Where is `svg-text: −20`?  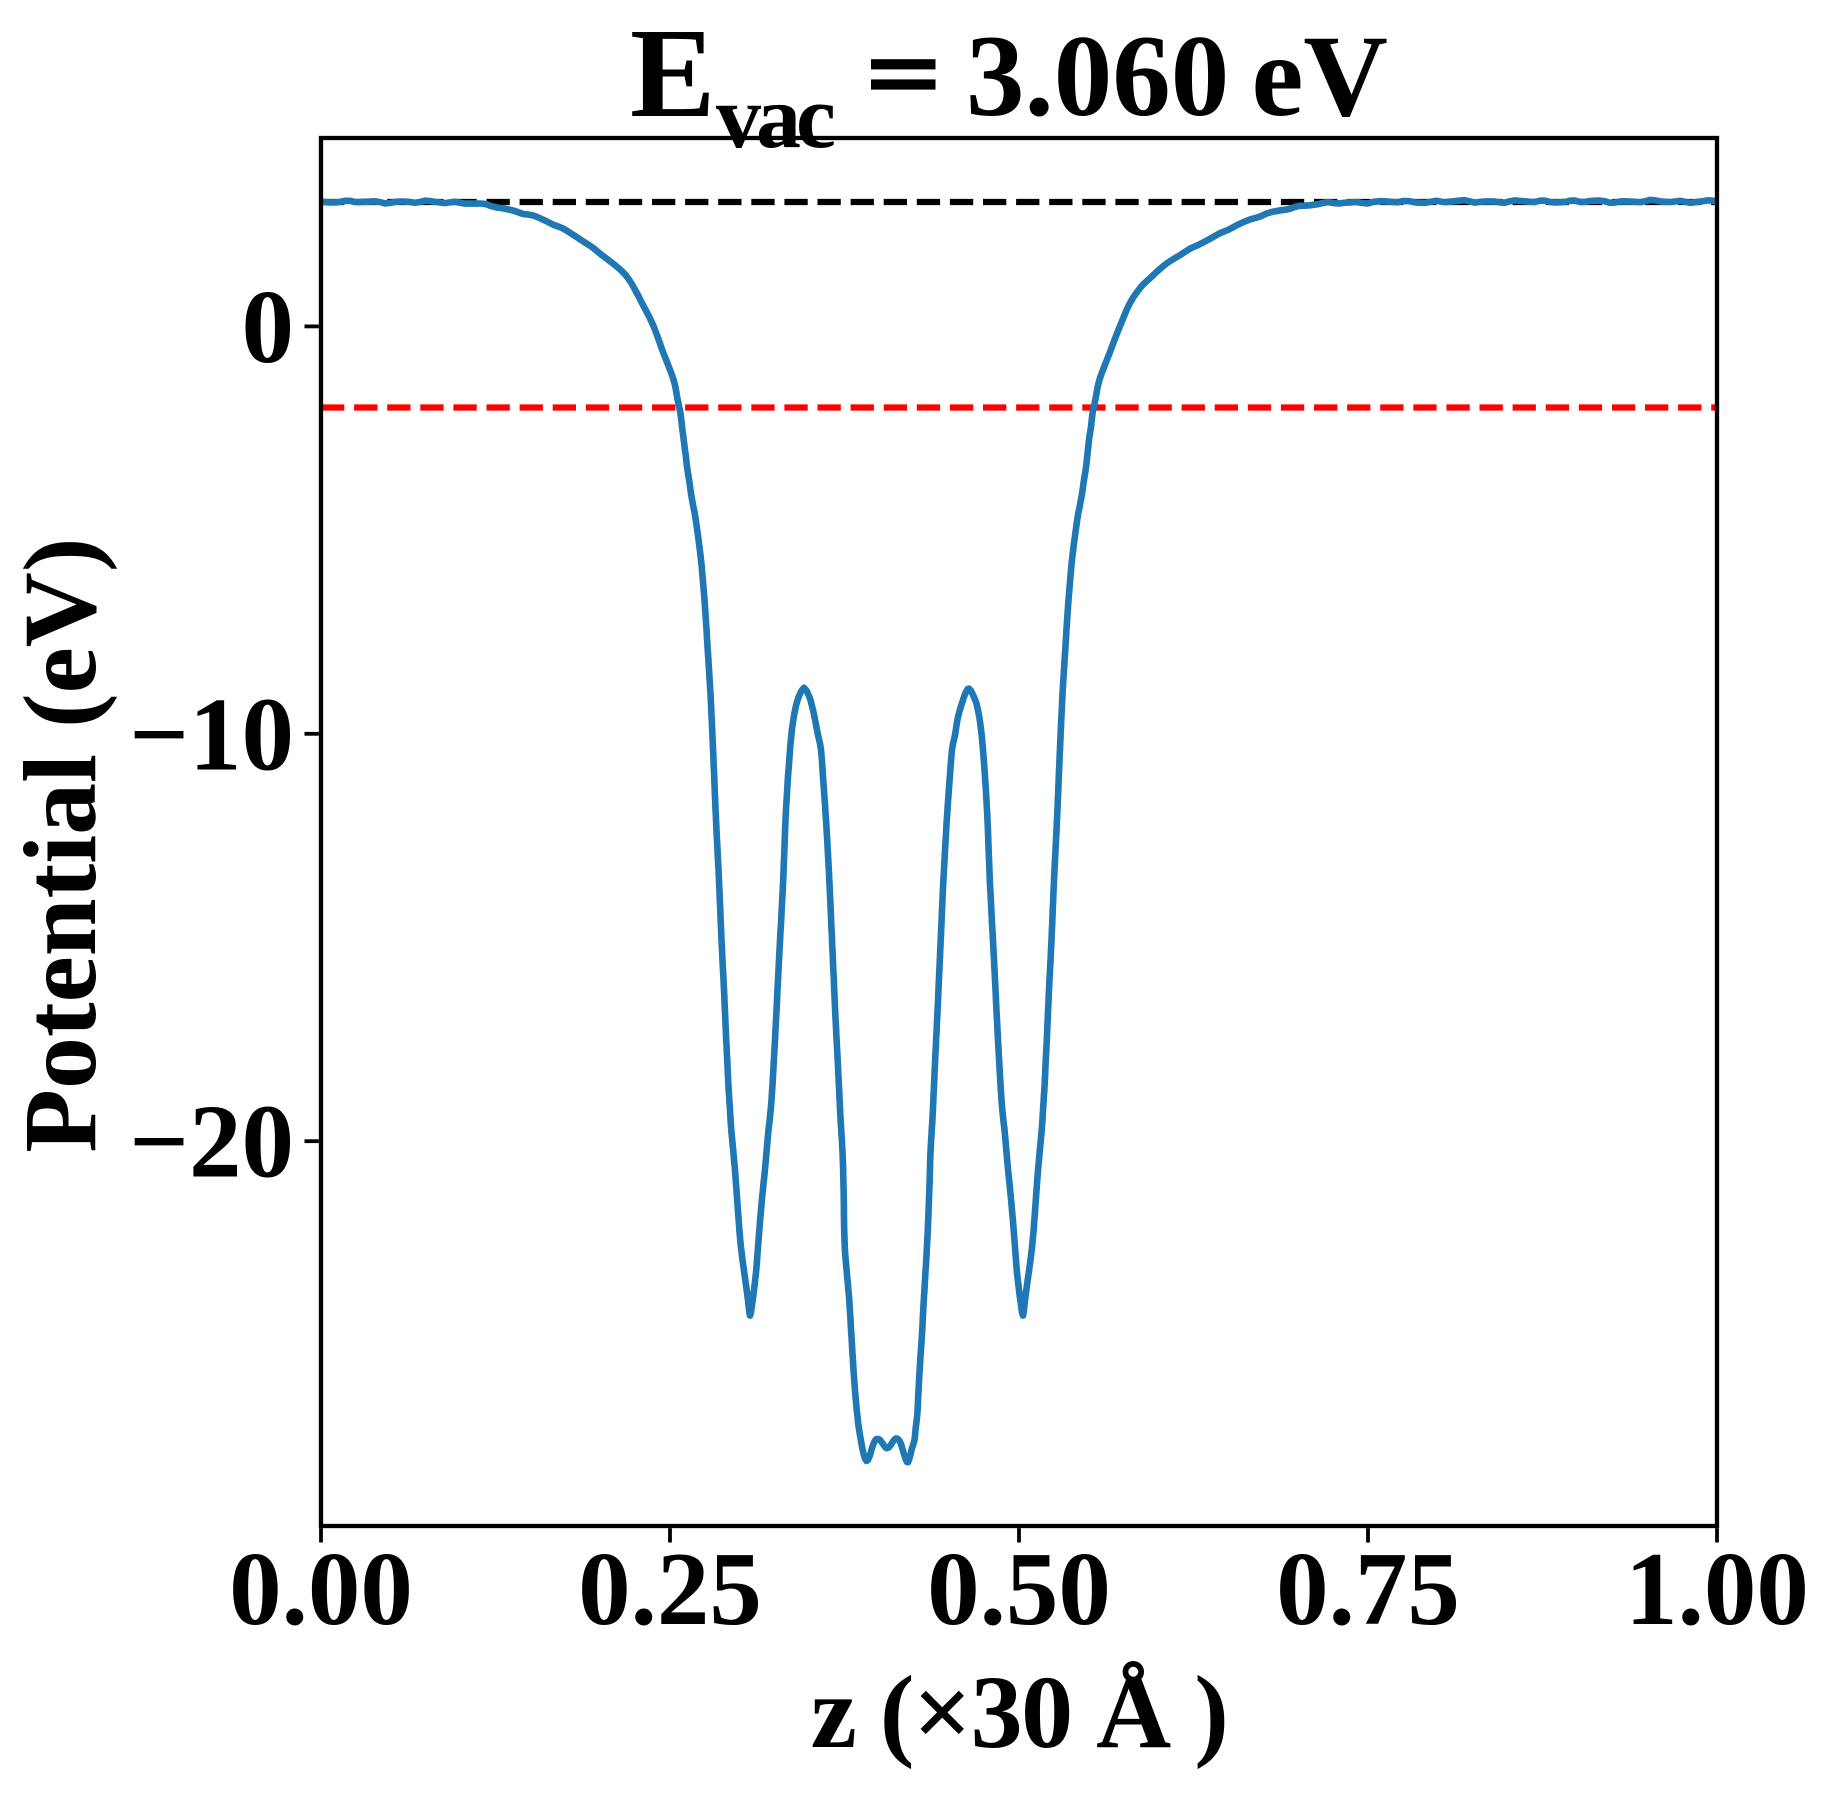 svg-text: −20 is located at coordinates (211, 1141).